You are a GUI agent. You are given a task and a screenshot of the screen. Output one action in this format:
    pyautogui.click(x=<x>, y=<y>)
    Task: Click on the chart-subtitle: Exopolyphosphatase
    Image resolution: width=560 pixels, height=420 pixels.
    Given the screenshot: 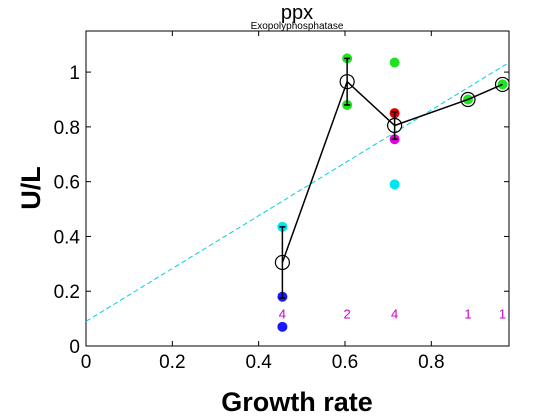 What is the action you would take?
    pyautogui.click(x=297, y=26)
    